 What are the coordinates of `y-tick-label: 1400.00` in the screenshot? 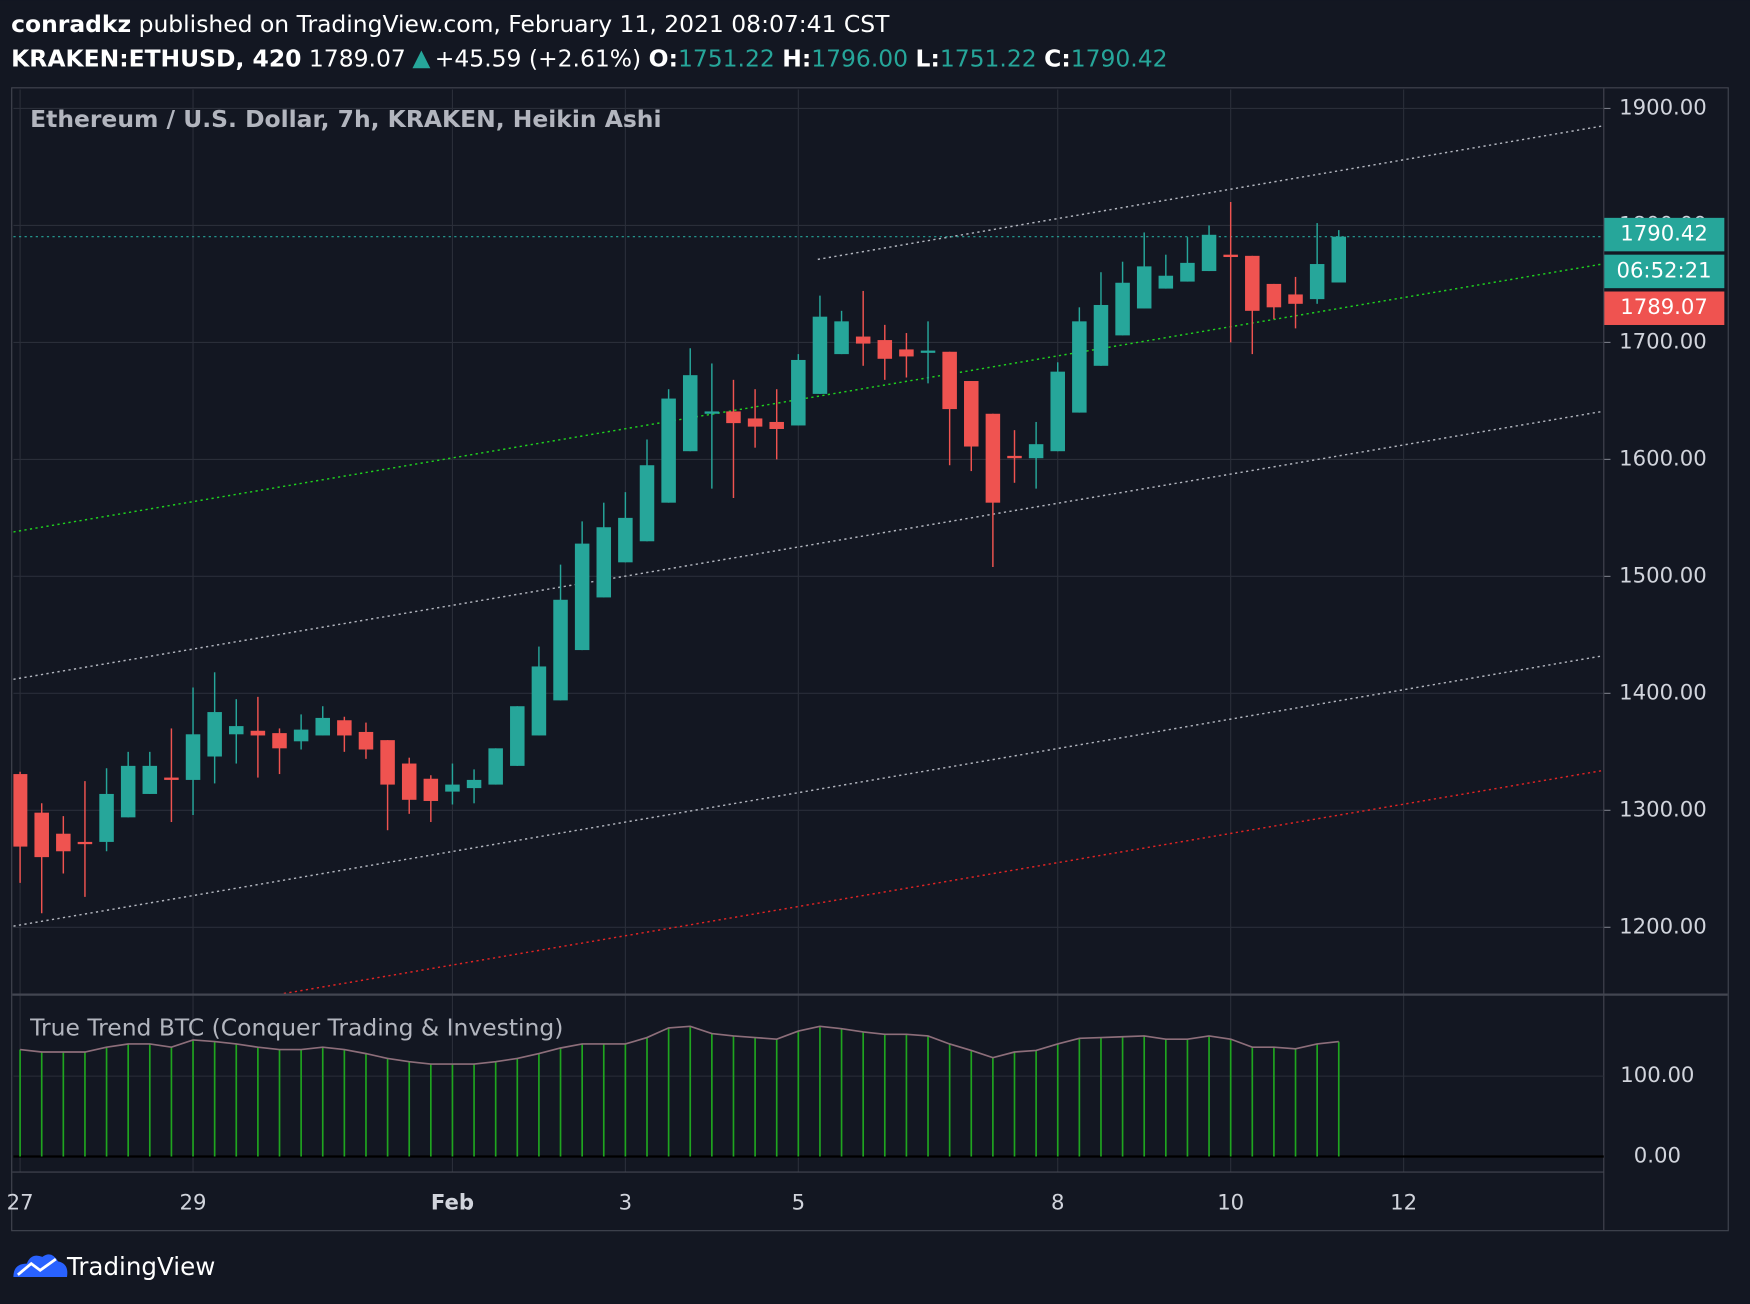 It's located at (1663, 691).